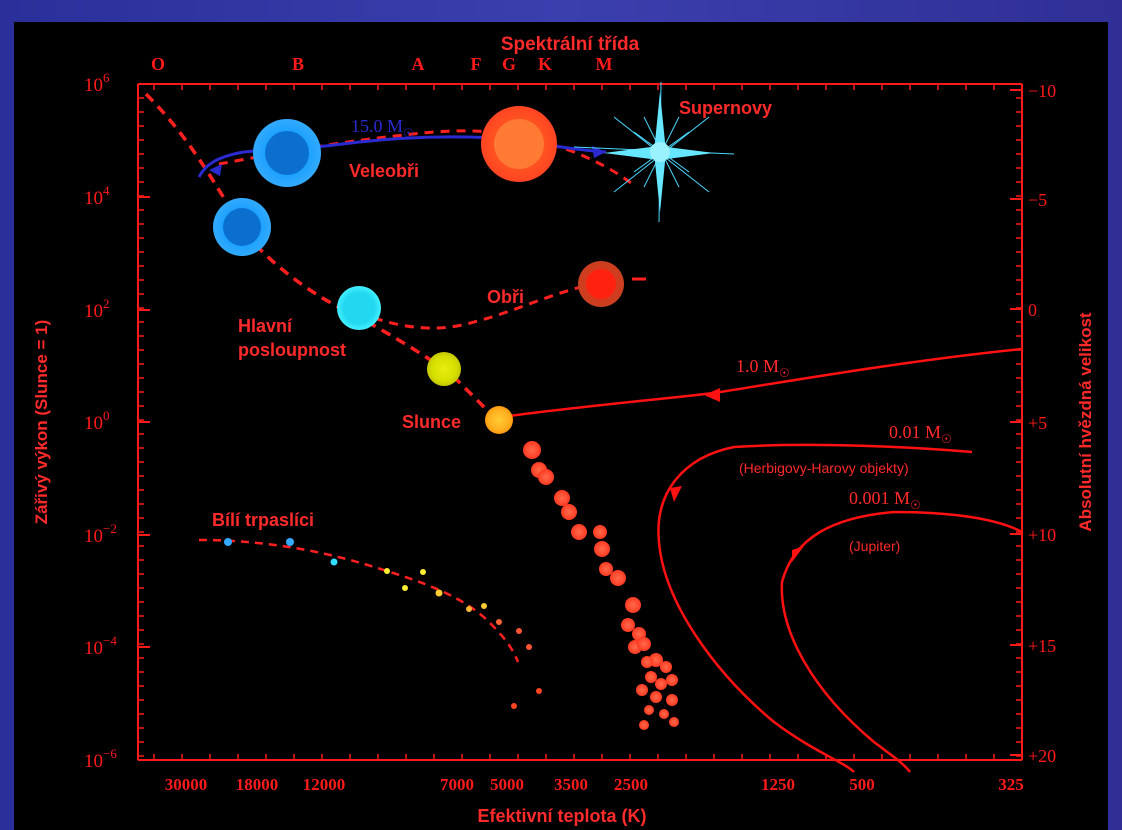 Image resolution: width=1122 pixels, height=830 pixels. Describe the element at coordinates (384, 171) in the screenshot. I see `label-supergiants: Veleobři` at that location.